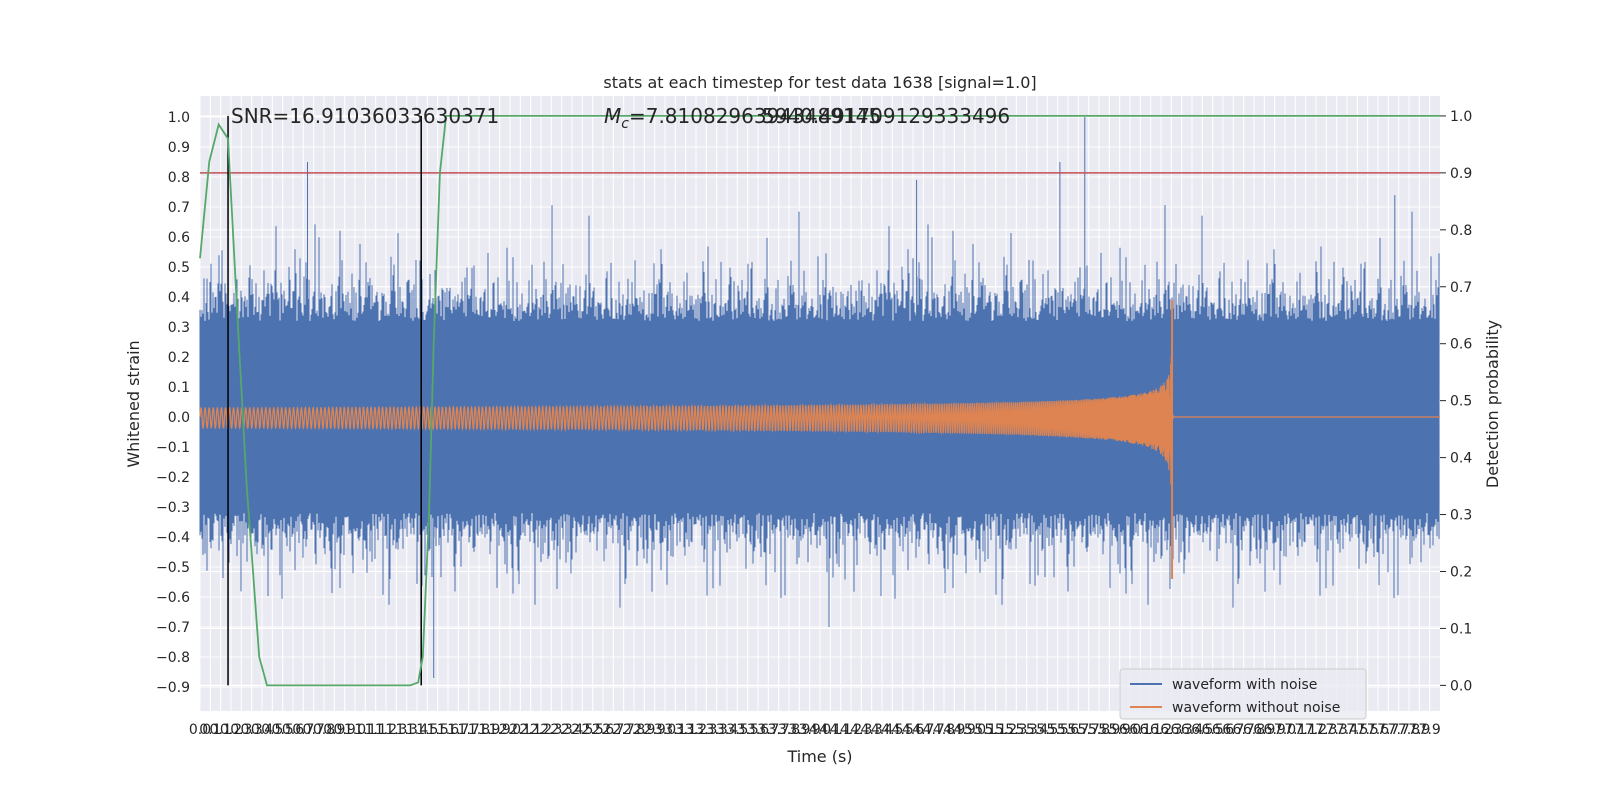 This screenshot has width=1600, height=800. What do you see at coordinates (913, 730) in the screenshot?
I see `x-tick-label: 4.6` at bounding box center [913, 730].